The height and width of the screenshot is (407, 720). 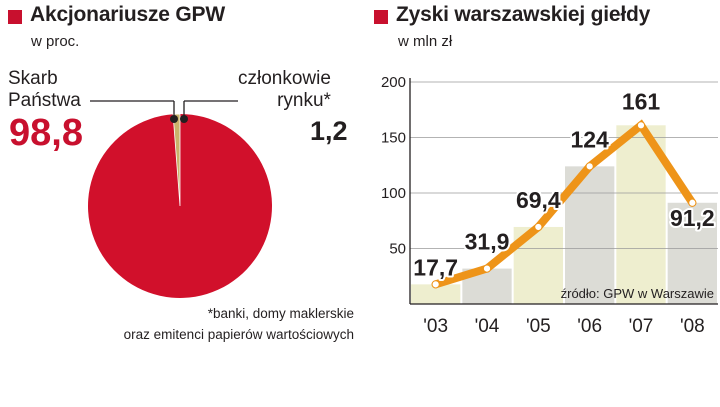 I want to click on x-tick-label: '05, so click(x=538, y=326).